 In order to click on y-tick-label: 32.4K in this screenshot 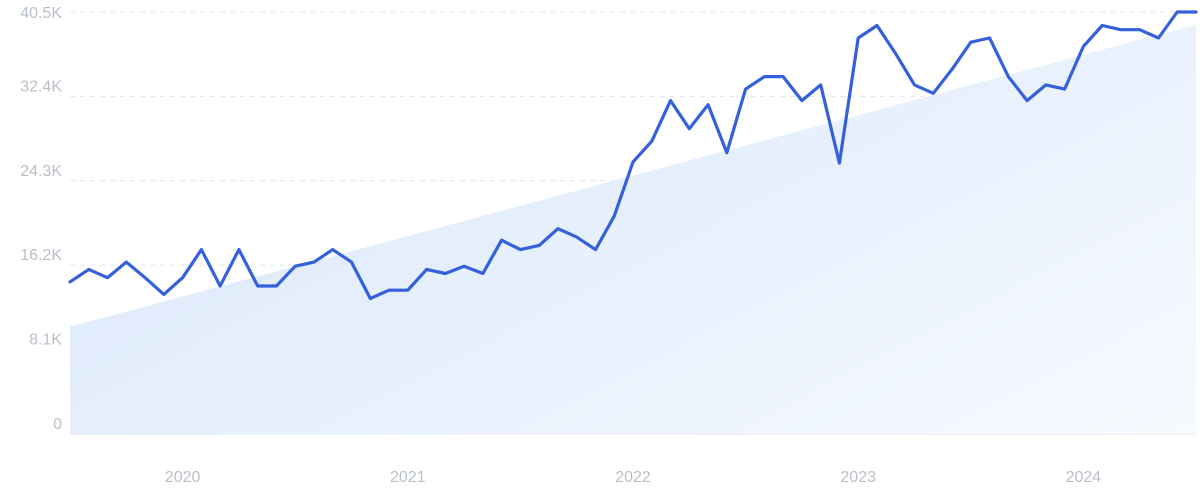, I will do `click(41, 86)`.